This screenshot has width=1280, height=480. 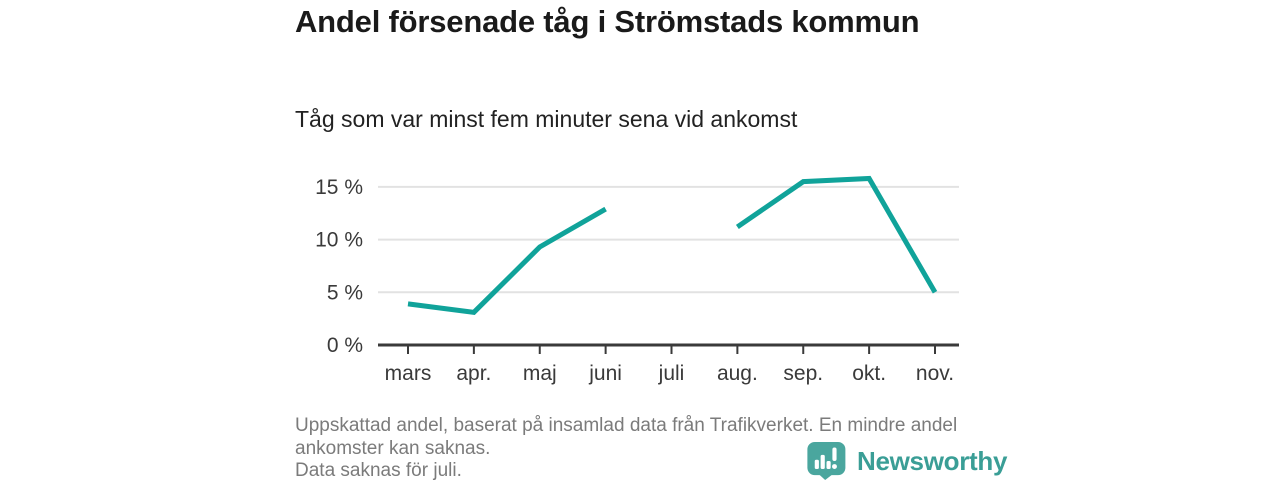 What do you see at coordinates (935, 373) in the screenshot?
I see `x-axis-tick-label: nov.` at bounding box center [935, 373].